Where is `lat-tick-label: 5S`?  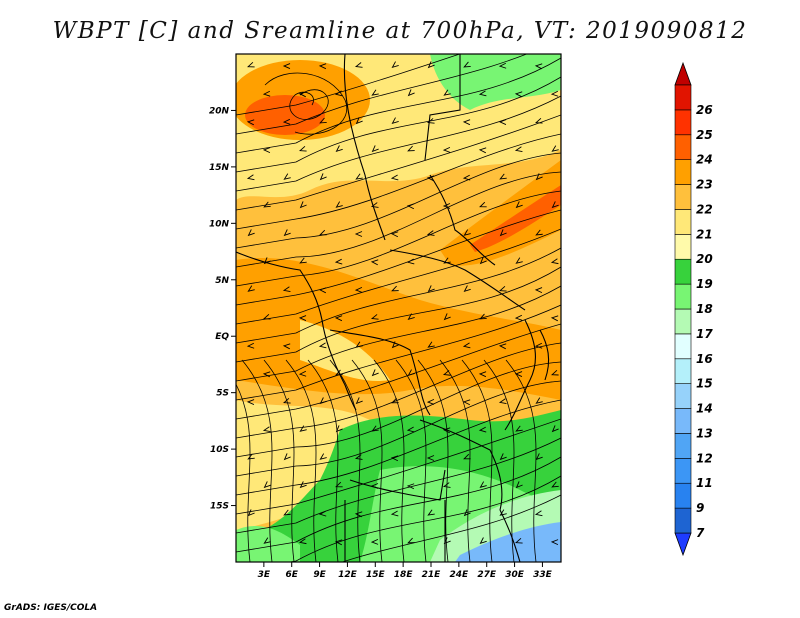
lat-tick-label: 5S is located at coordinates (222, 394).